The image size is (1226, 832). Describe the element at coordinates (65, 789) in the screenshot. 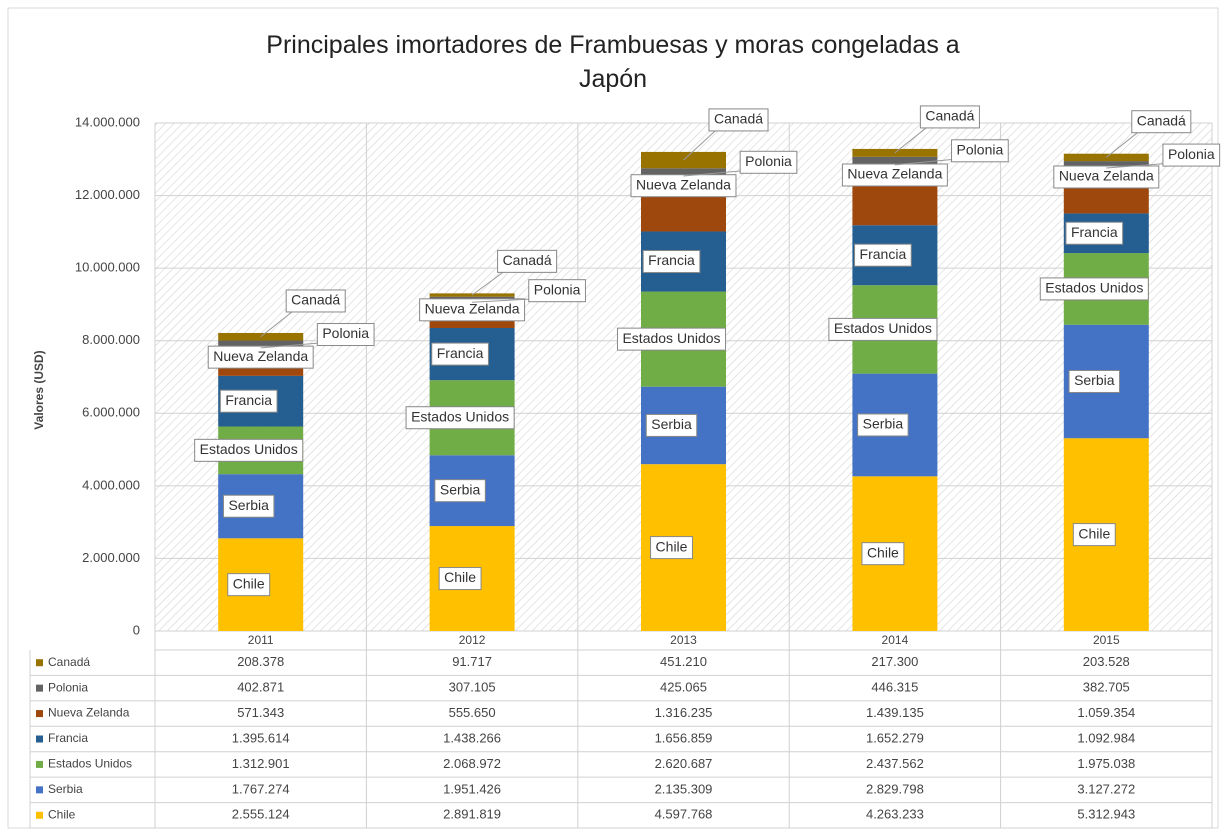

I see `legend-label: Serbia` at that location.